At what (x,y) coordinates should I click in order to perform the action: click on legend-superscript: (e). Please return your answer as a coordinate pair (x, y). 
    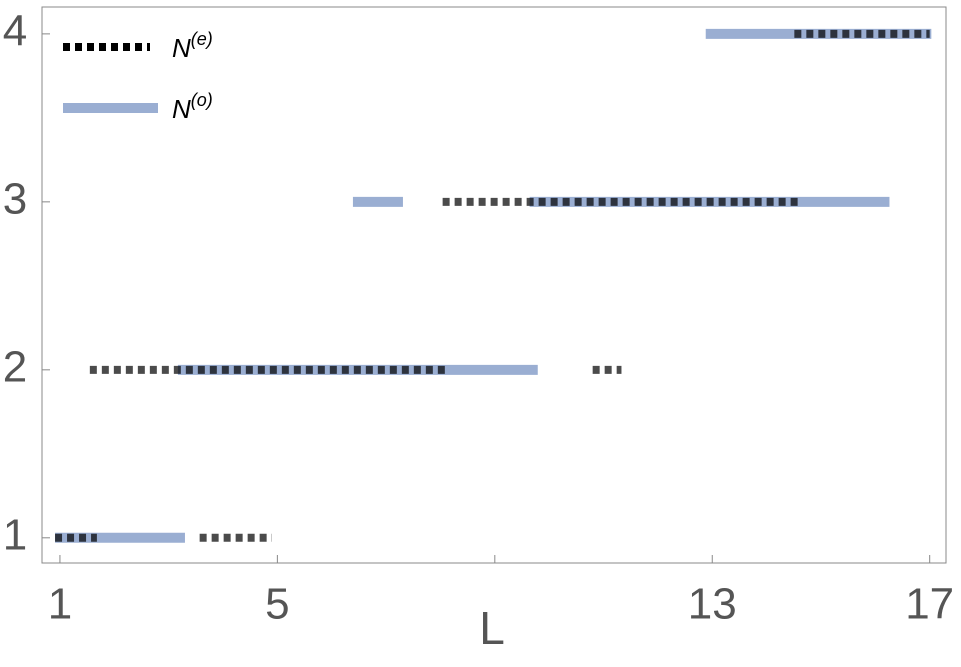
    Looking at the image, I should click on (202, 39).